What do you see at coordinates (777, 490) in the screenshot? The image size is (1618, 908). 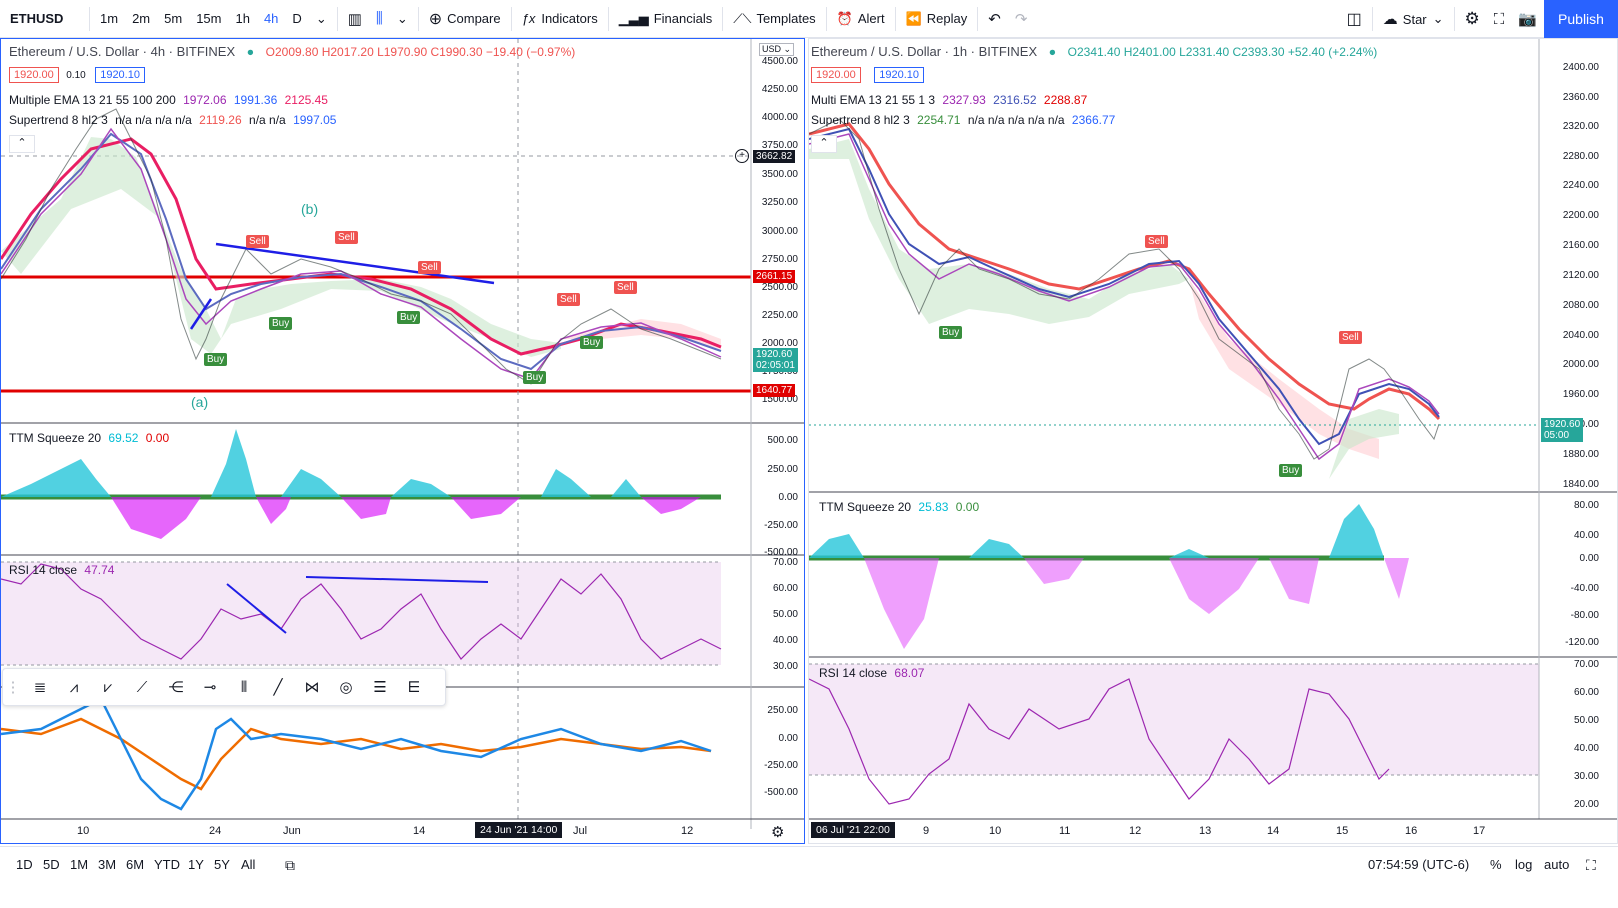 I see `left-ttm-axis: 500.00 250.00 0.00 -250.00 -500.00` at bounding box center [777, 490].